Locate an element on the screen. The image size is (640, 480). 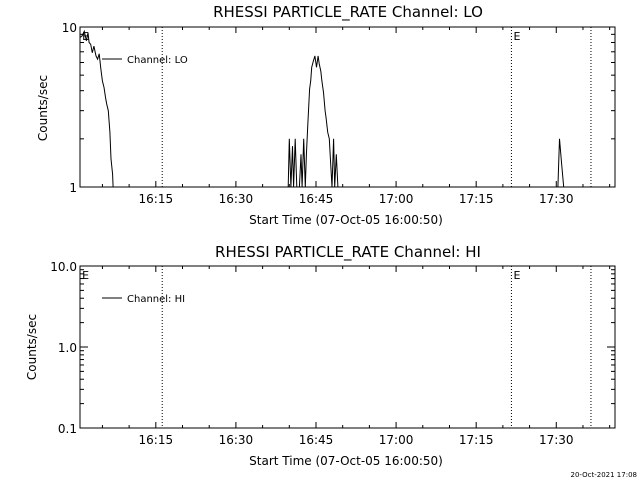
legend-label: Channel: LO is located at coordinates (157, 60).